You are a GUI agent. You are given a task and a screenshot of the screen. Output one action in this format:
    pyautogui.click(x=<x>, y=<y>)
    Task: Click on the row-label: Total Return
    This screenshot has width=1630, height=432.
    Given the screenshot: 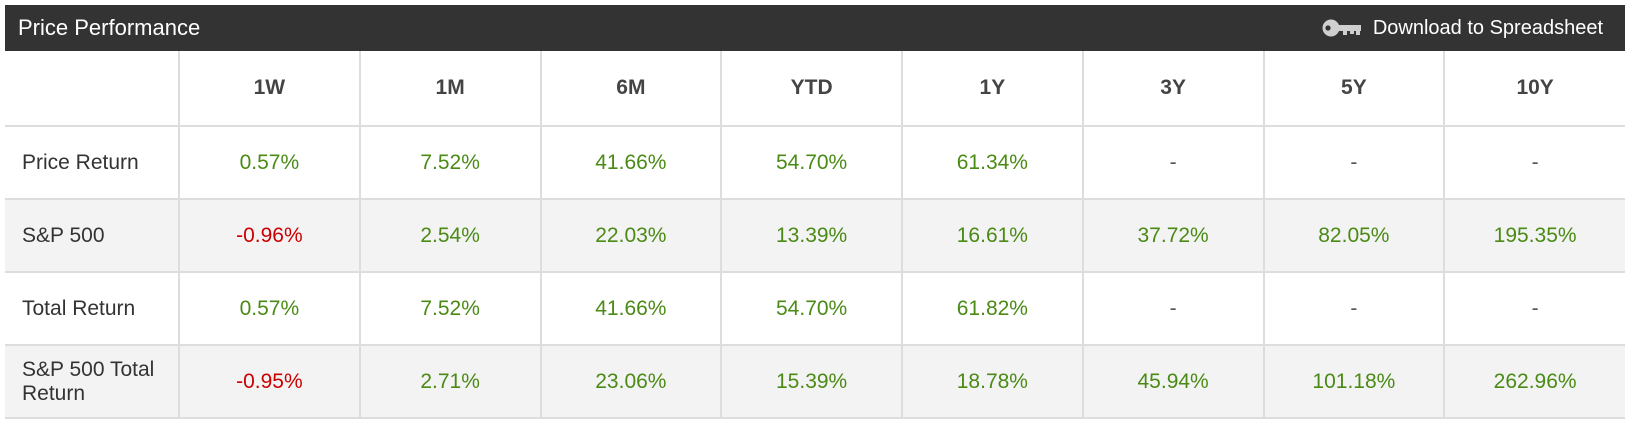 What is the action you would take?
    pyautogui.click(x=92, y=309)
    